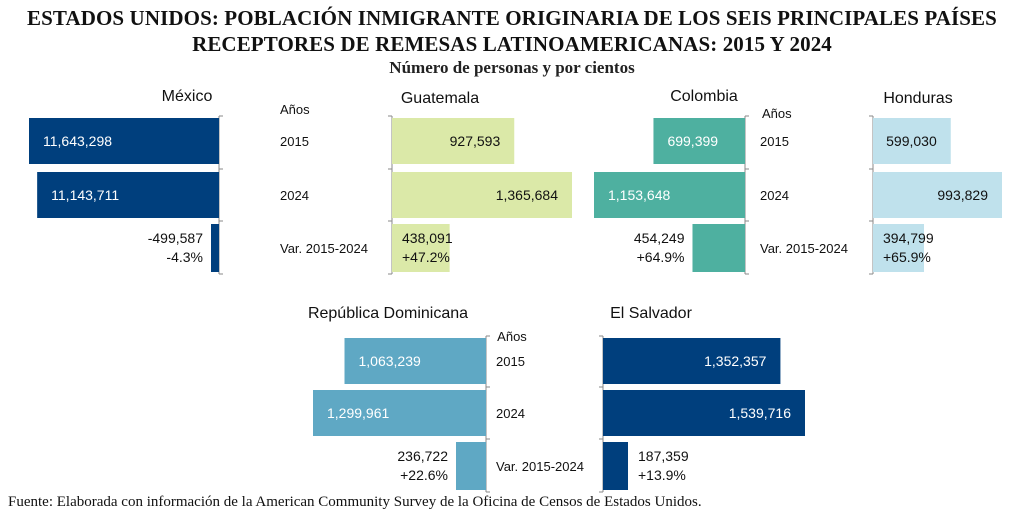 The image size is (1024, 518). Describe the element at coordinates (510, 361) in the screenshot. I see `republica-dominicana-category-label: 2015` at that location.